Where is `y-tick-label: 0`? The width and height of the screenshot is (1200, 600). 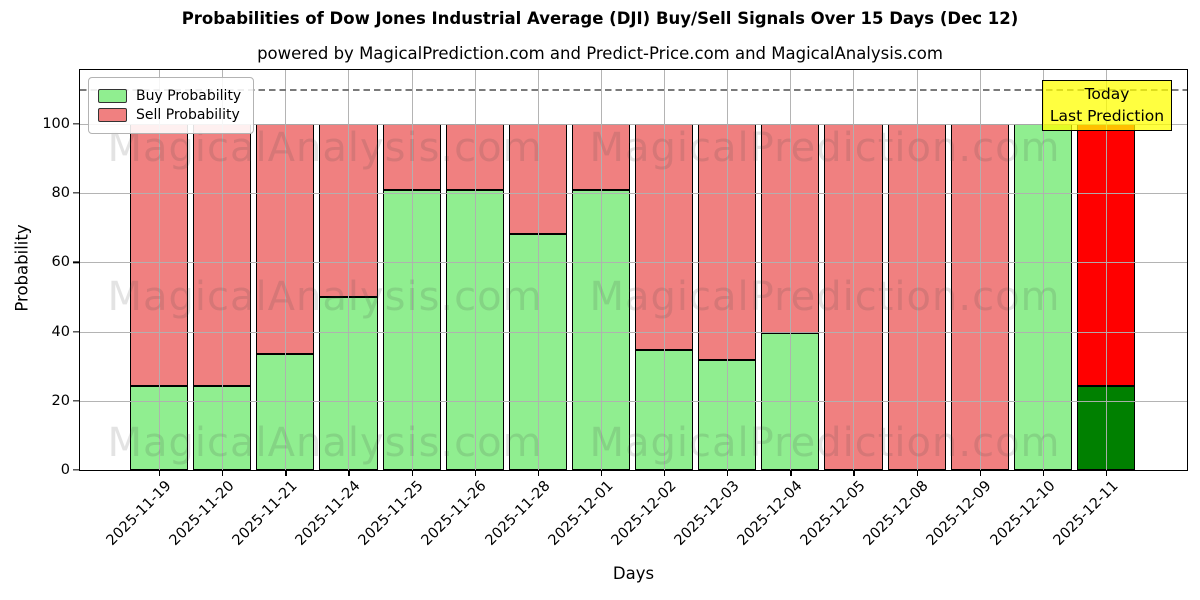
y-tick-label: 0 is located at coordinates (65, 470).